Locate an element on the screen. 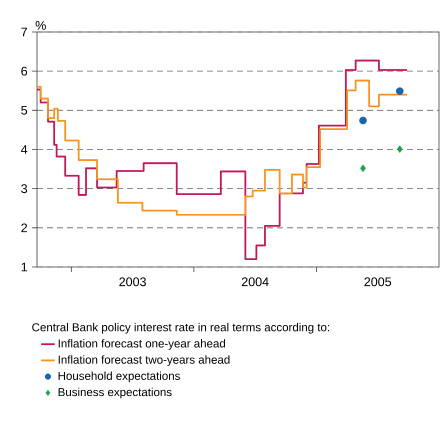 The image size is (444, 435). y-tick-label: 6 is located at coordinates (24, 71).